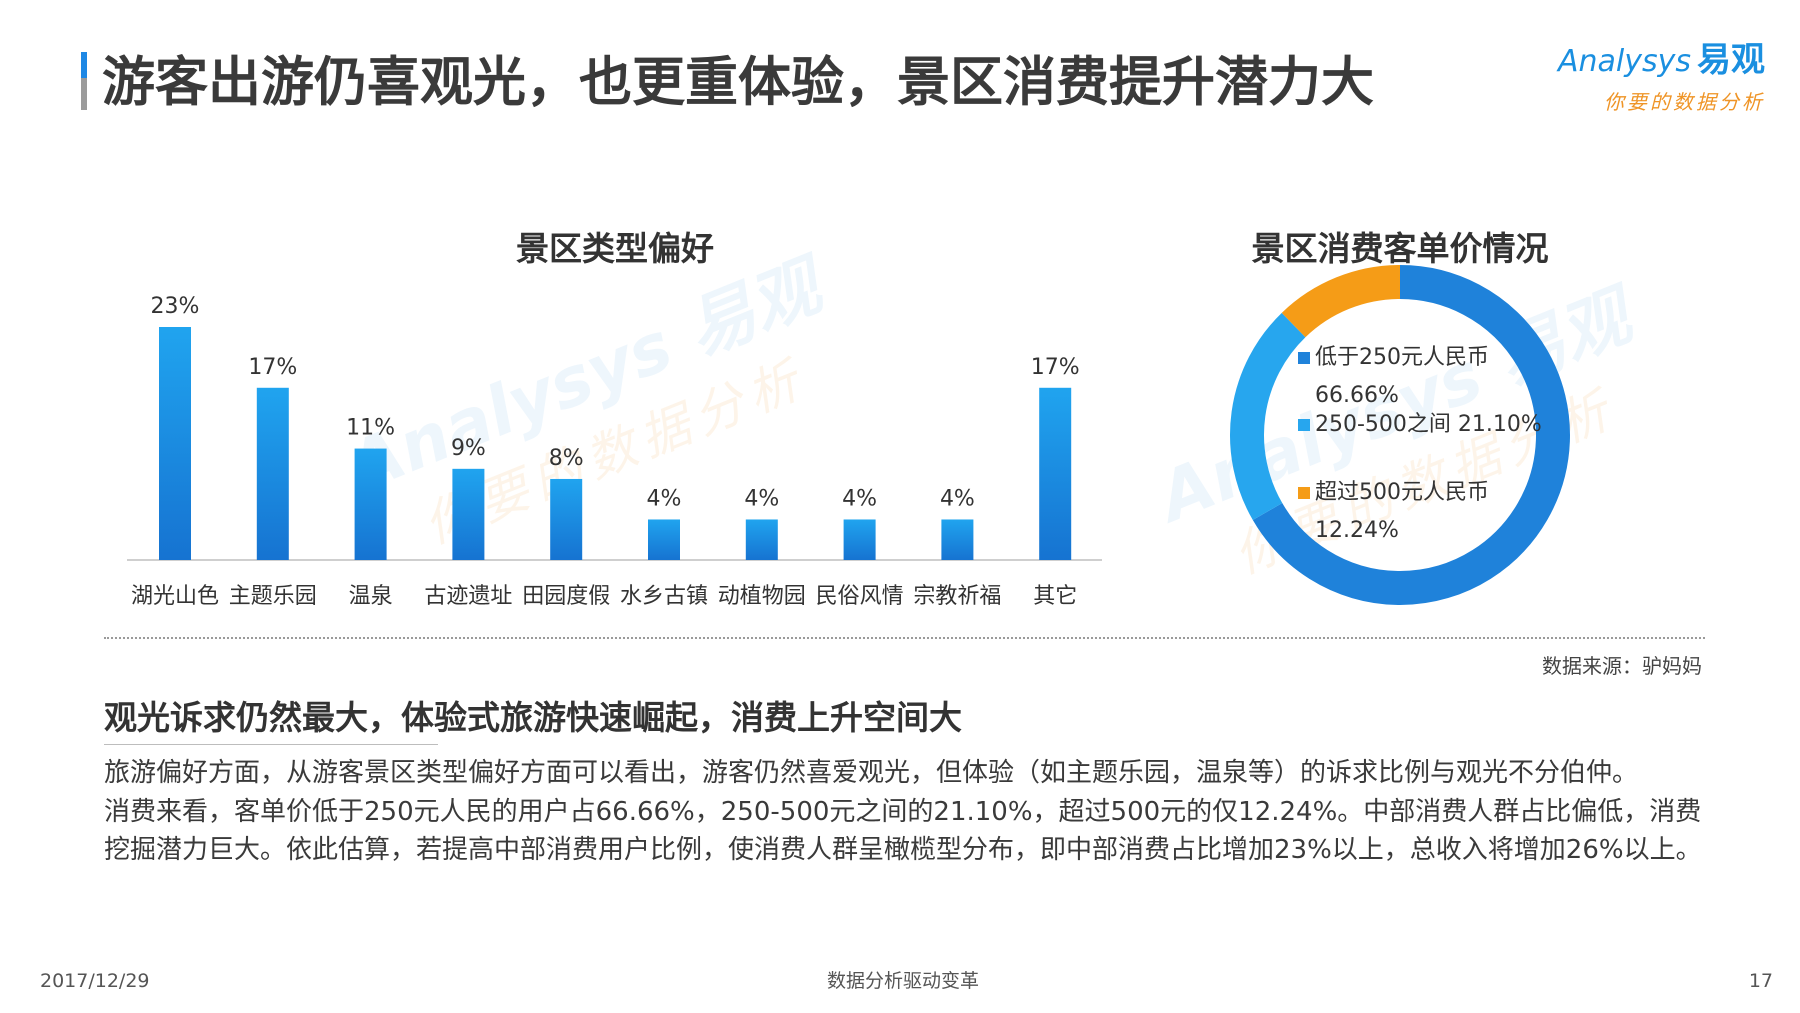 The height and width of the screenshot is (1013, 1800). Describe the element at coordinates (738, 82) in the screenshot. I see `slide-title: 游客出游仍喜观光，也更重体验，景区消费提升潜力大` at that location.